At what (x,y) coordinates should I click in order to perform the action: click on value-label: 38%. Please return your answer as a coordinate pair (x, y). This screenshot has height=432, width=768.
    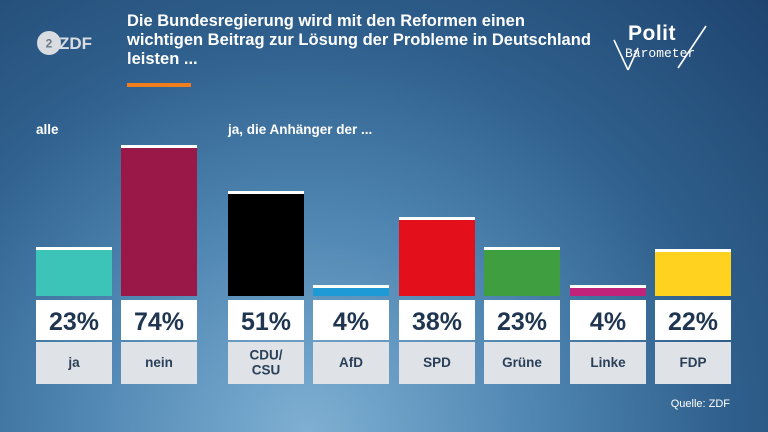
    Looking at the image, I should click on (437, 322).